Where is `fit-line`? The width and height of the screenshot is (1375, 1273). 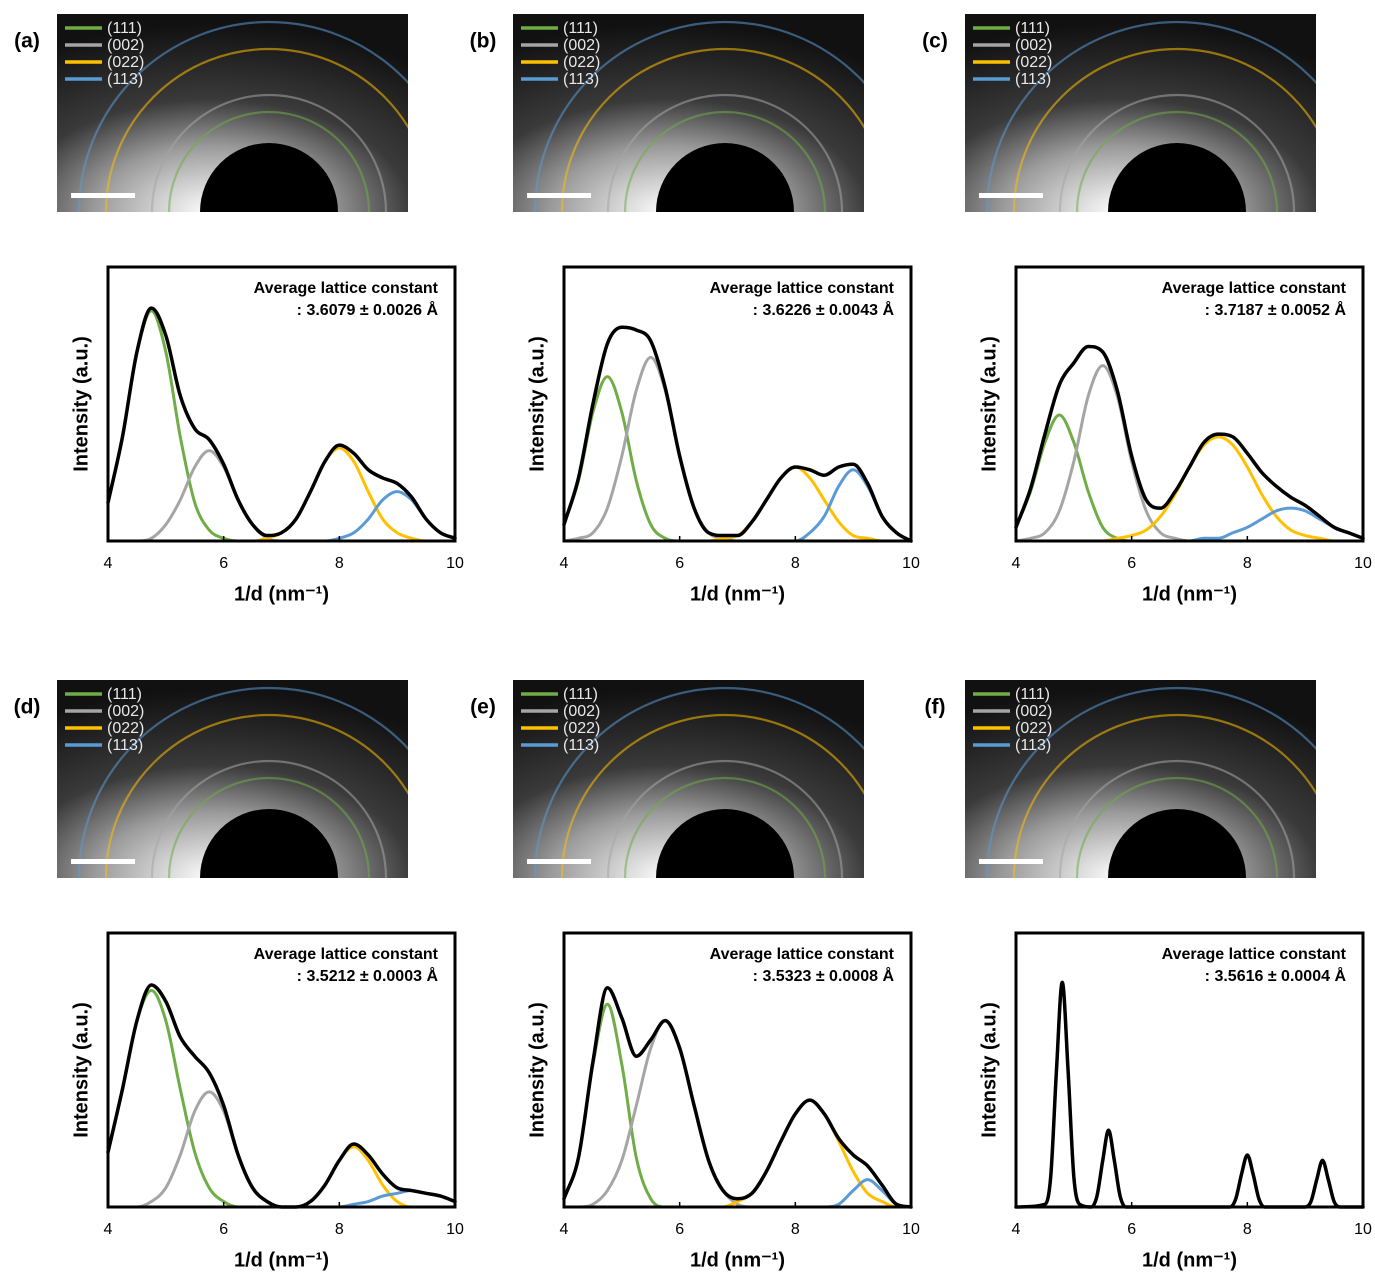
fit-line is located at coordinates (737, 434).